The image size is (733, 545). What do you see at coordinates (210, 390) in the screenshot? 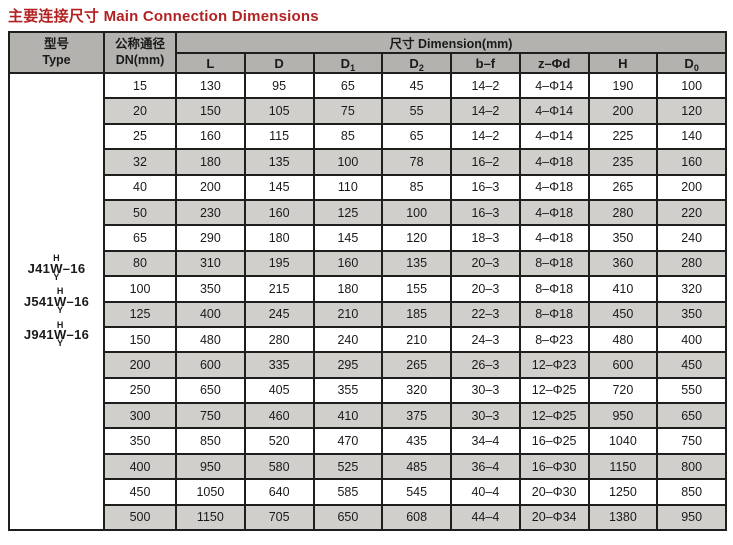
I see `dim-cell-0: 650` at bounding box center [210, 390].